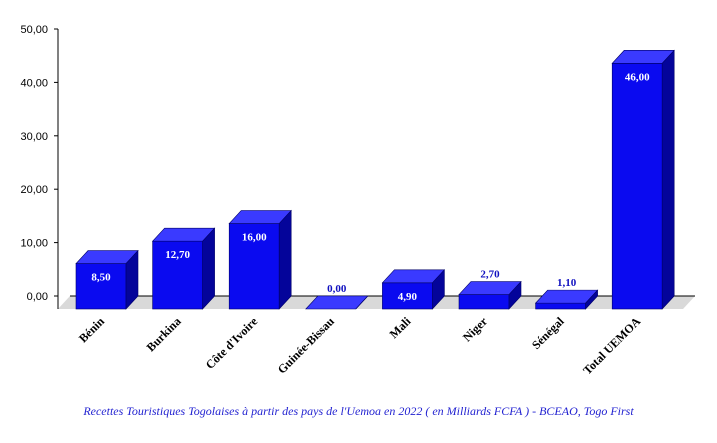 This screenshot has height=443, width=717. Describe the element at coordinates (34, 190) in the screenshot. I see `y-tick-label: 20,00` at that location.